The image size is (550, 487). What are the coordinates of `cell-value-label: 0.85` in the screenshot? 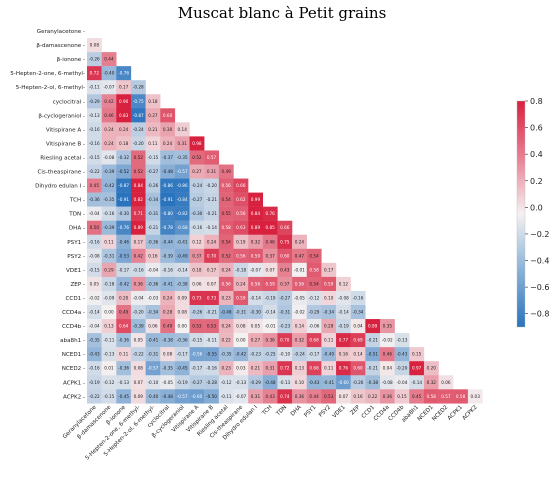 It's located at (270, 227).